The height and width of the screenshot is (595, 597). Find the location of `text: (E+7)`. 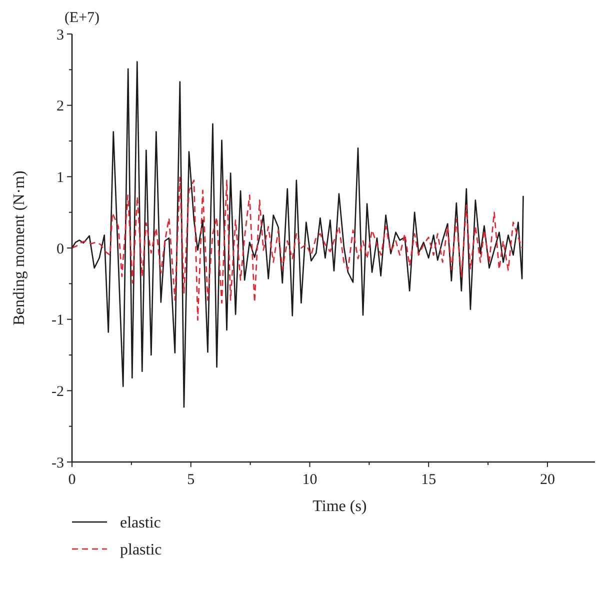

text: (E+7) is located at coordinates (82, 18).